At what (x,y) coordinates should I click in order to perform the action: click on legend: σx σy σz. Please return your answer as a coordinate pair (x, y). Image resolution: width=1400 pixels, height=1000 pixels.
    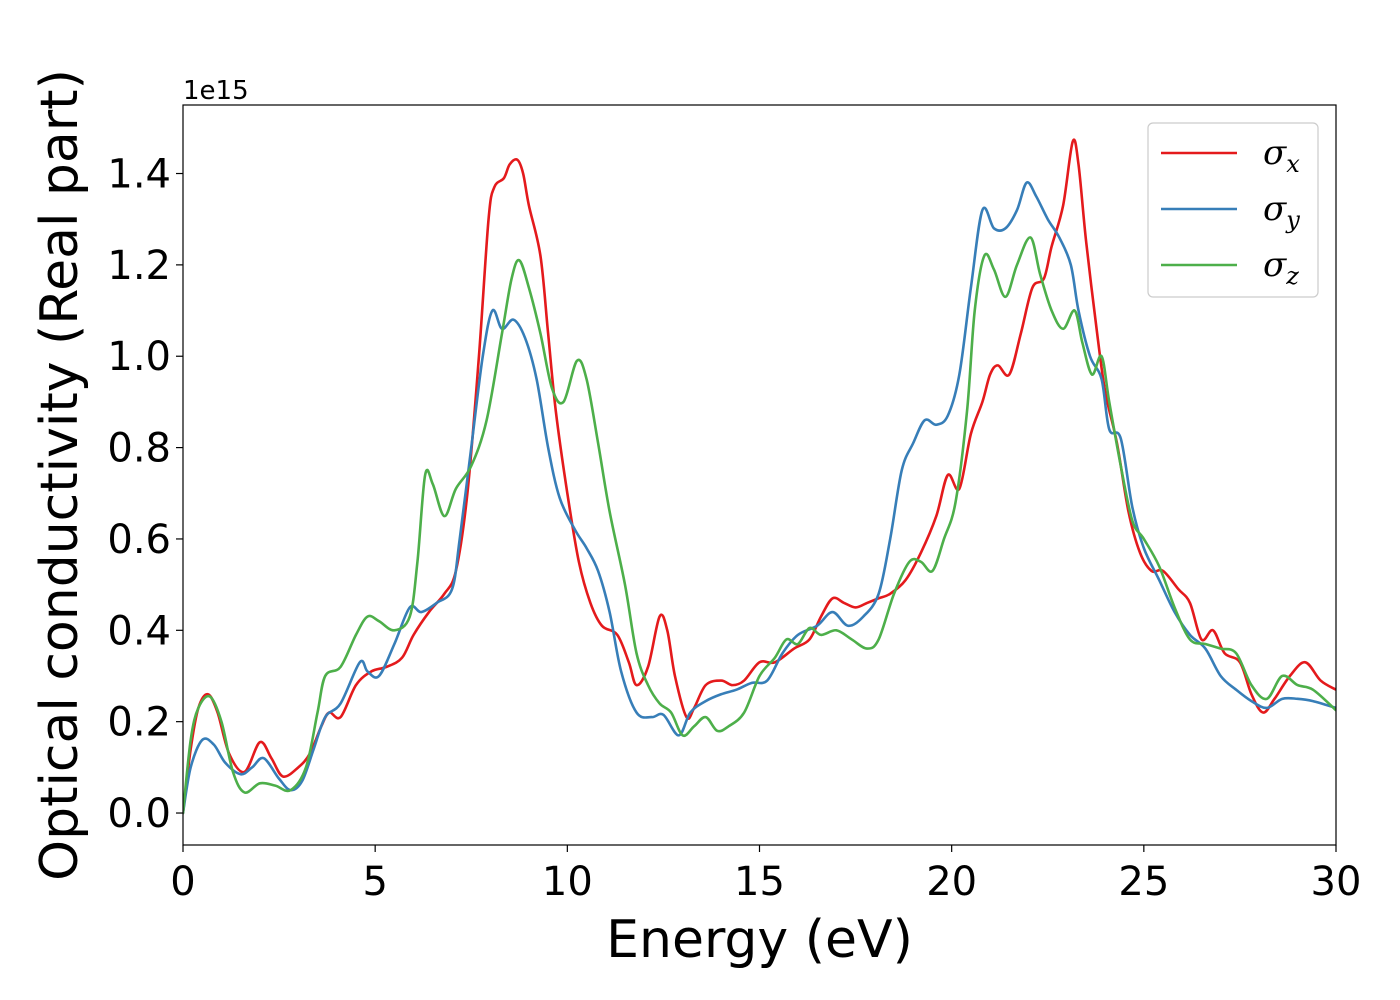
    Looking at the image, I should click on (1233, 210).